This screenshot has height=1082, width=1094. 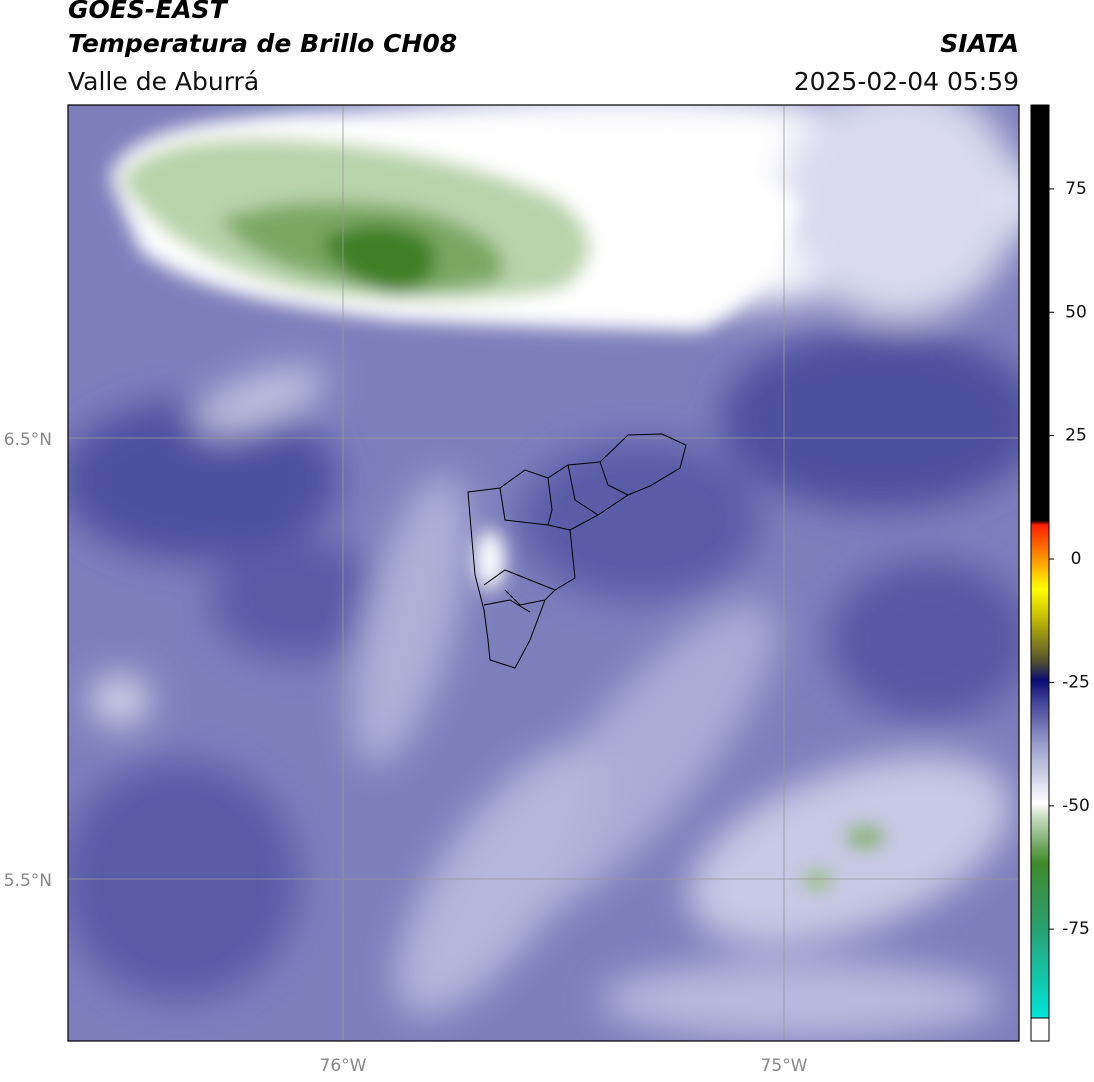 What do you see at coordinates (343, 1066) in the screenshot?
I see `lon-label: 76°W` at bounding box center [343, 1066].